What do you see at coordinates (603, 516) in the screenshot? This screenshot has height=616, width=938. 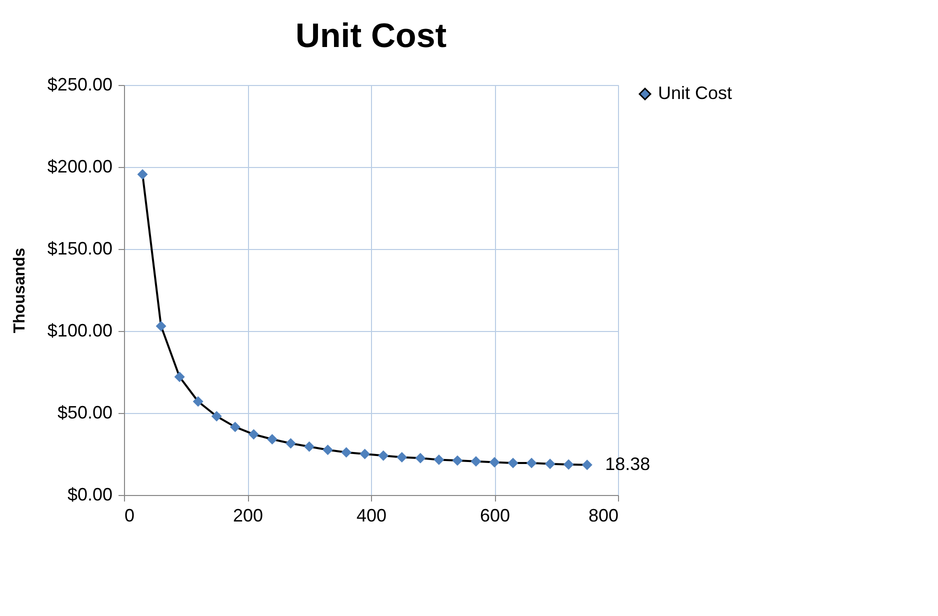 I see `x-tick-label: 800` at bounding box center [603, 516].